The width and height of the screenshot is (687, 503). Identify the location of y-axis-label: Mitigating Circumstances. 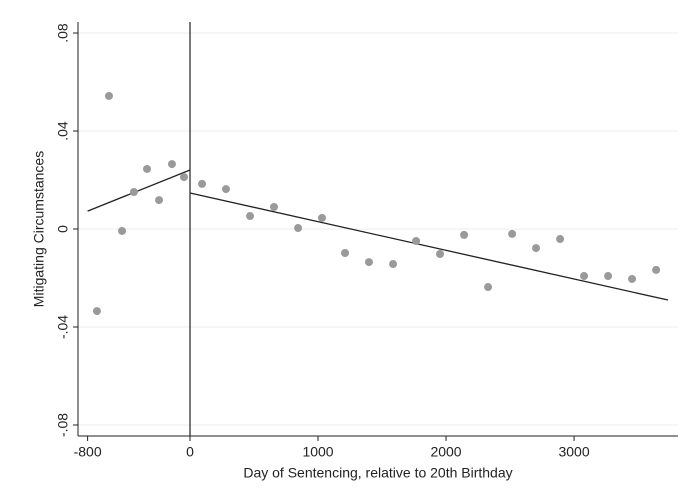
(39, 229).